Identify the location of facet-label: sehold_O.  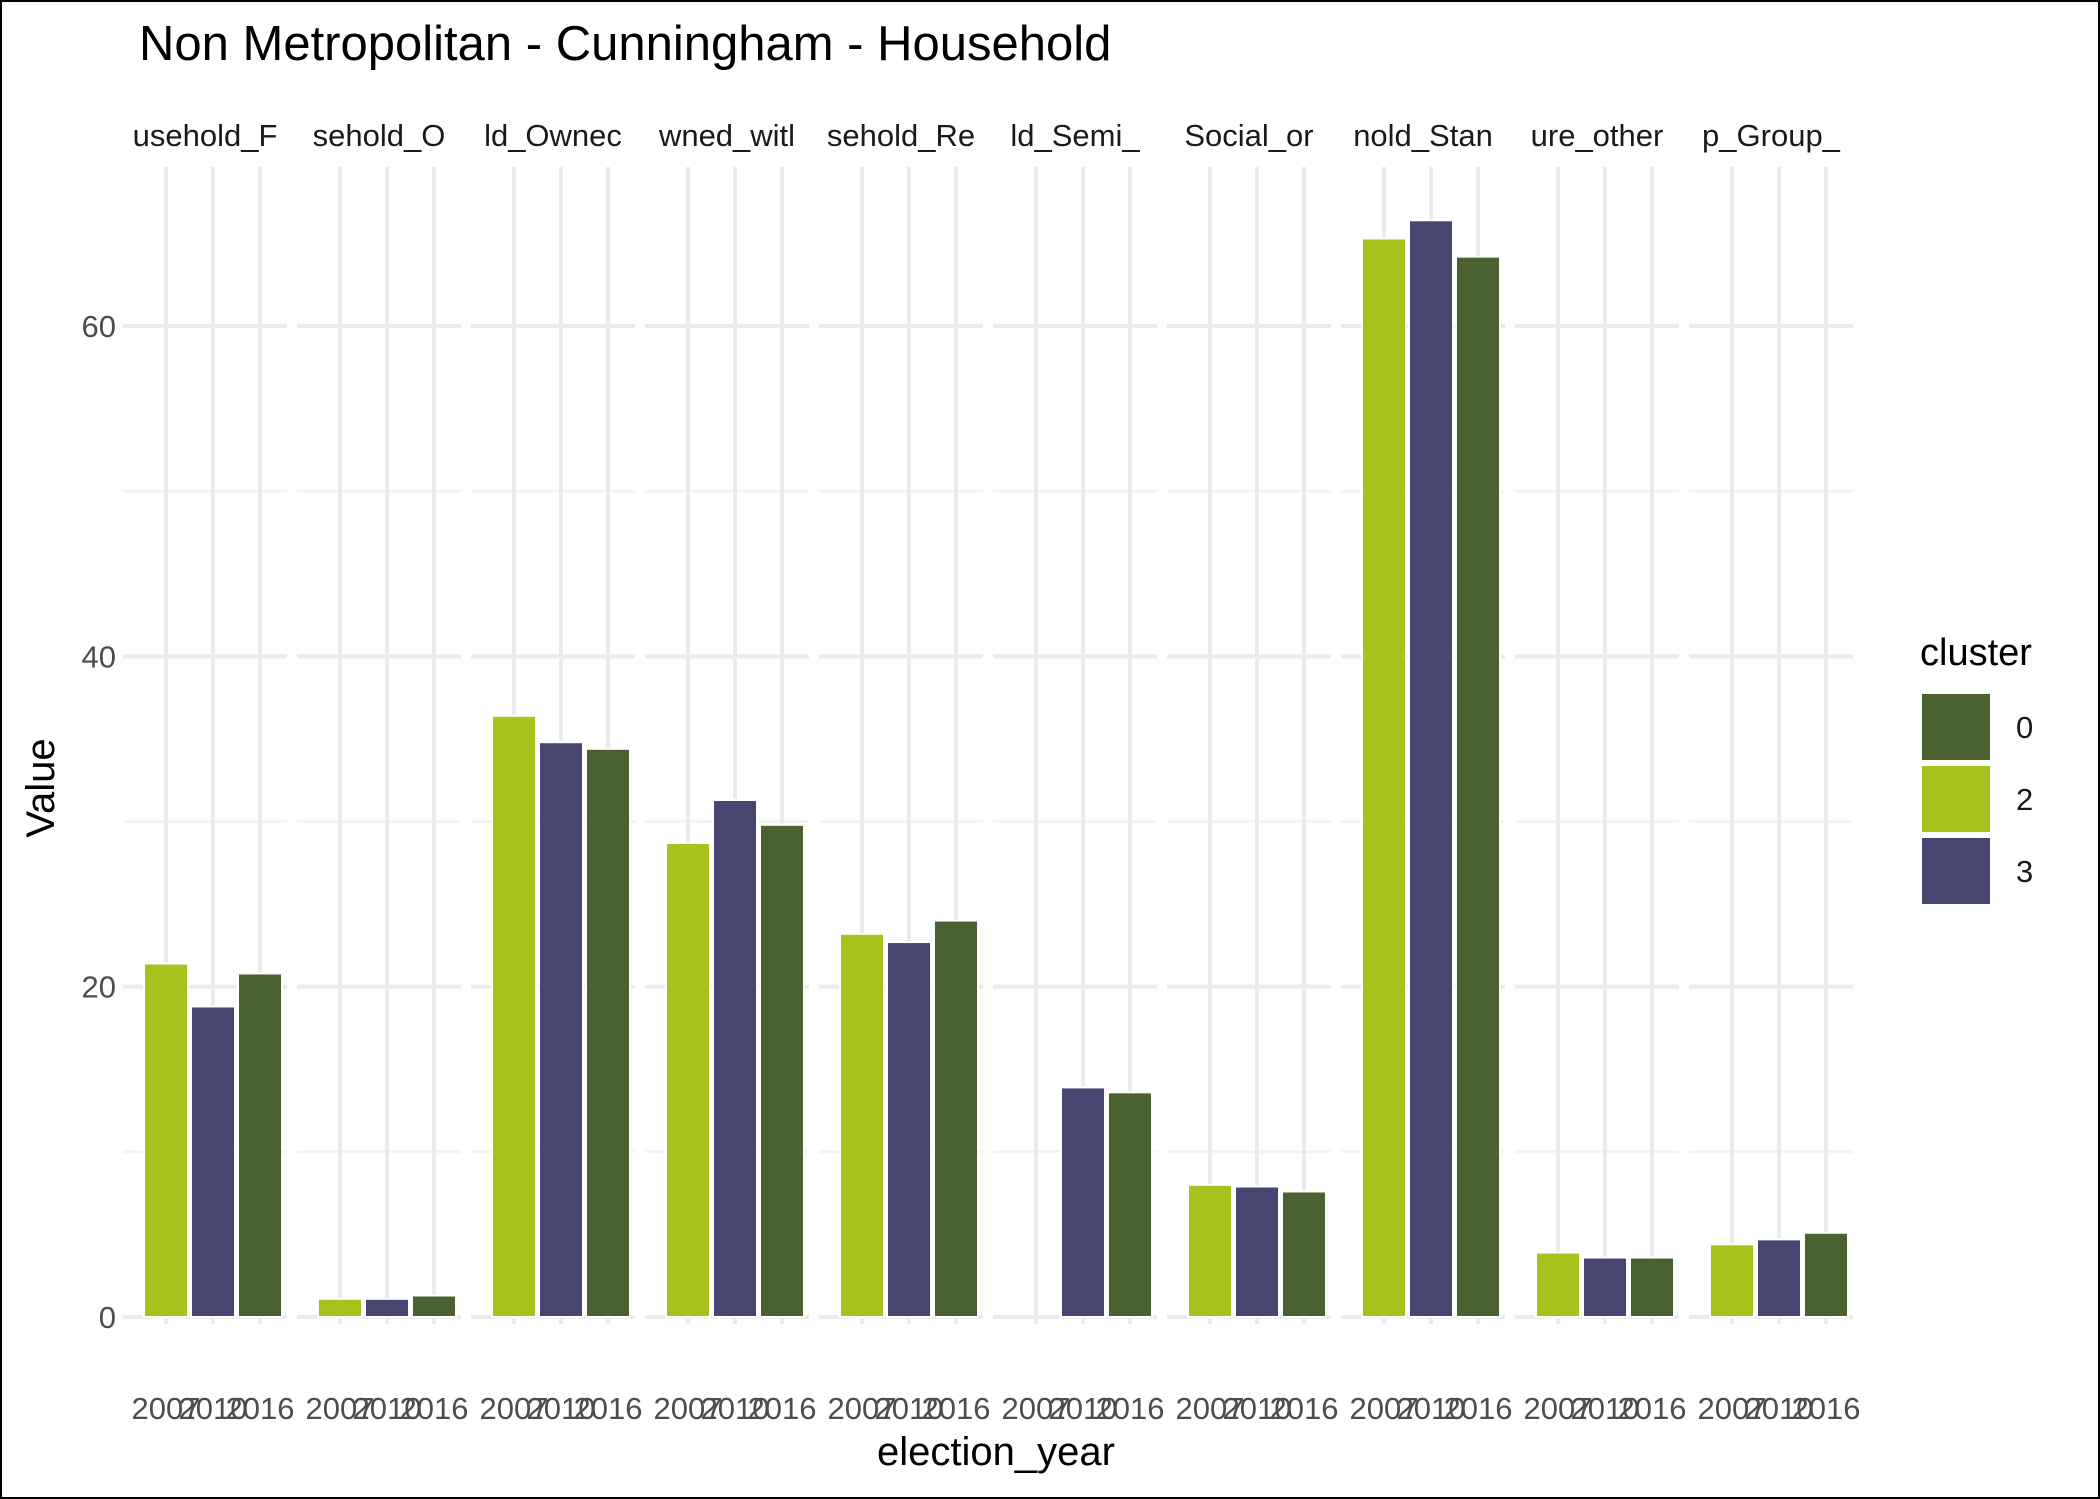
(379, 135).